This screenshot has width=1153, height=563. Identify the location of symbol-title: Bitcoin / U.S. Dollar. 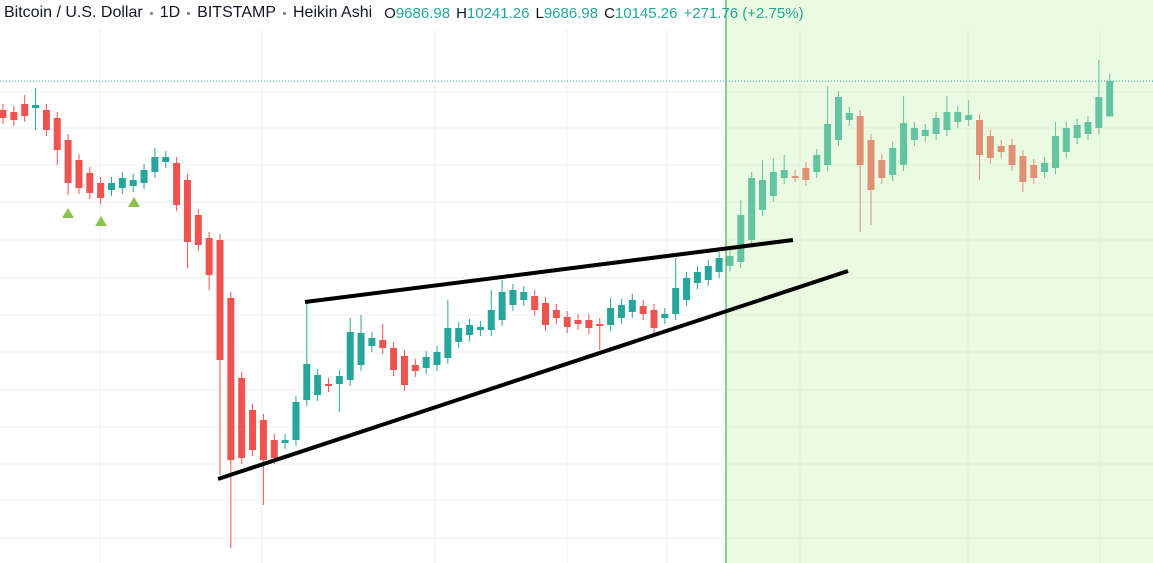
(73, 12).